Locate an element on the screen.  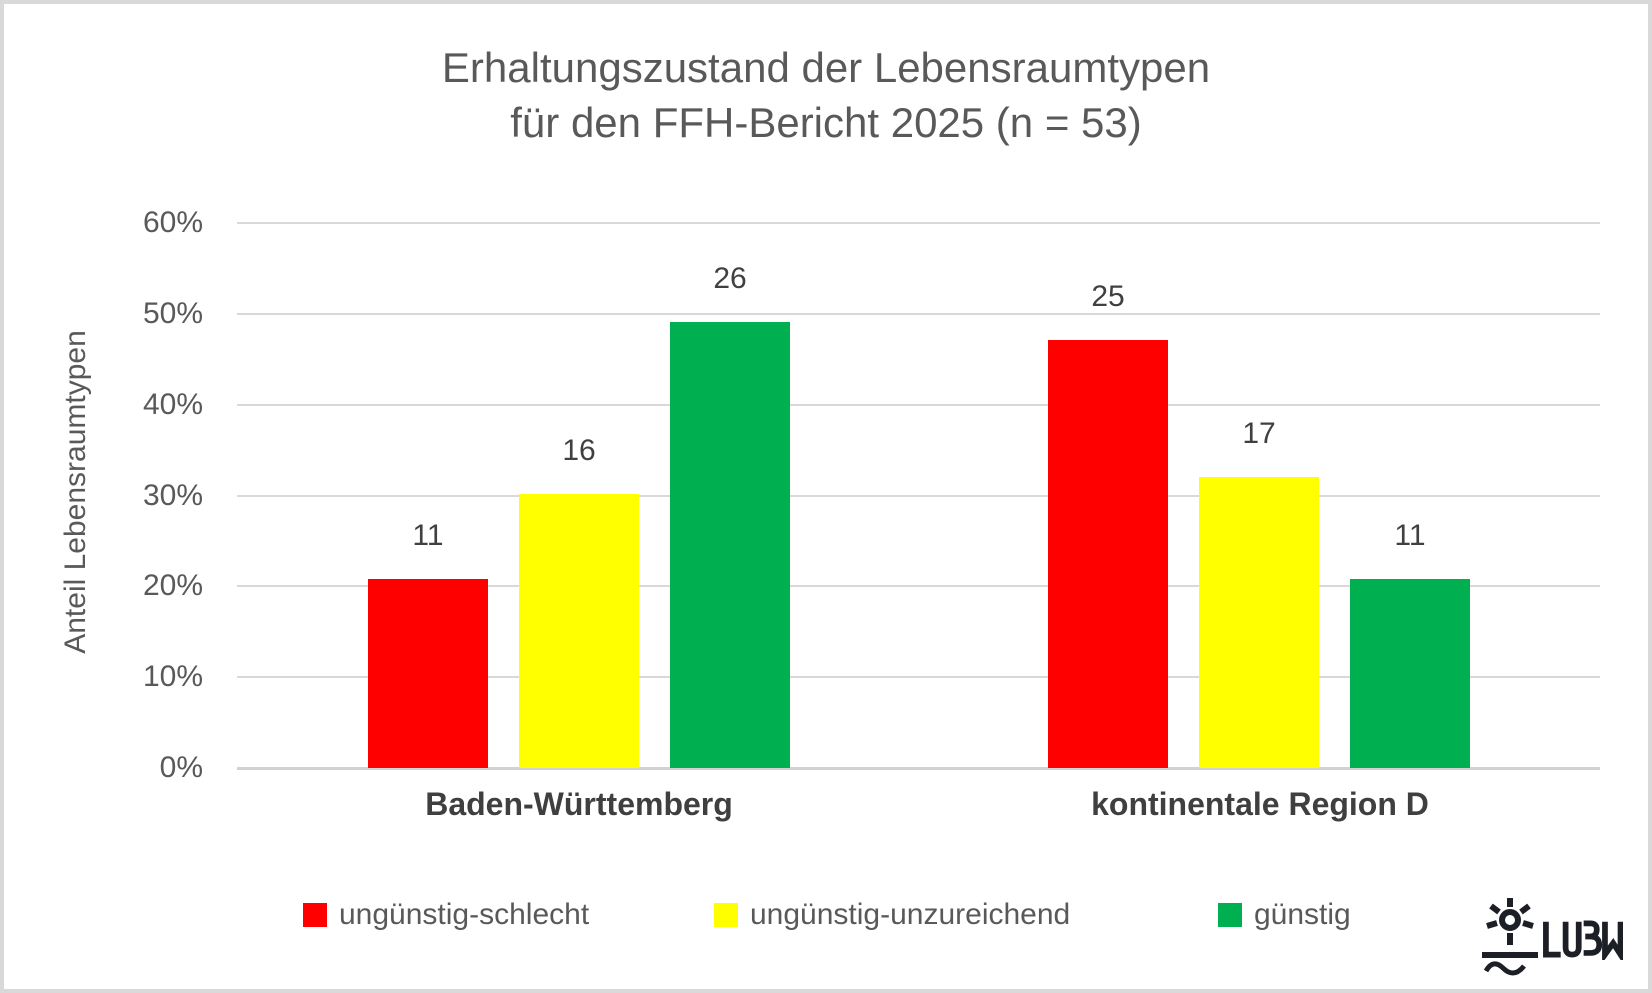
y-tick-label: 30% is located at coordinates (172, 495).